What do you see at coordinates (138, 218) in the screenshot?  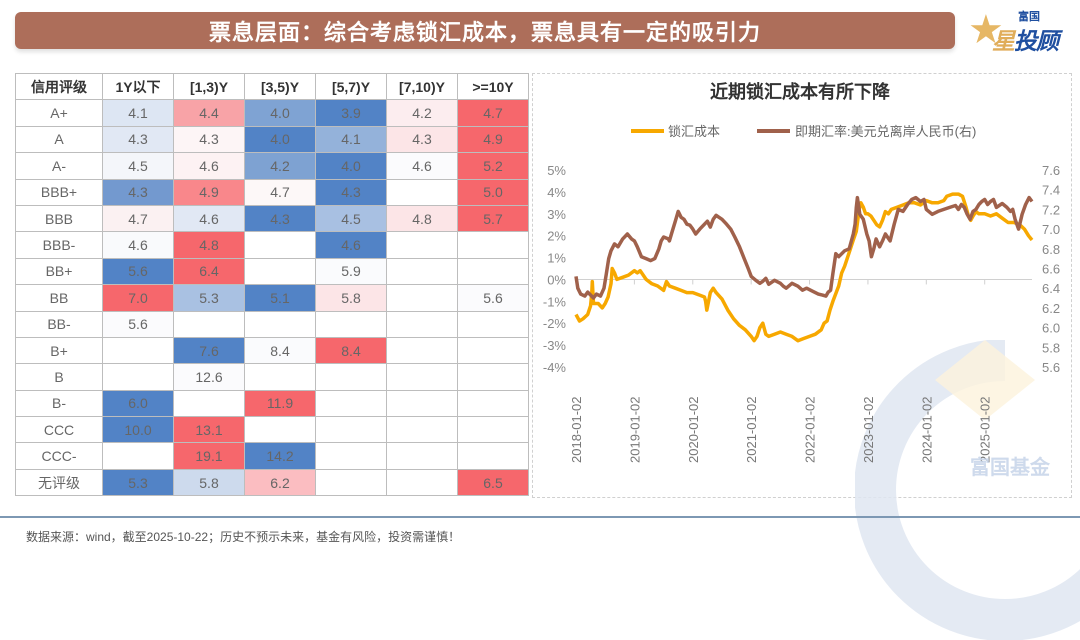 I see `yield-cell: 4.7` at bounding box center [138, 218].